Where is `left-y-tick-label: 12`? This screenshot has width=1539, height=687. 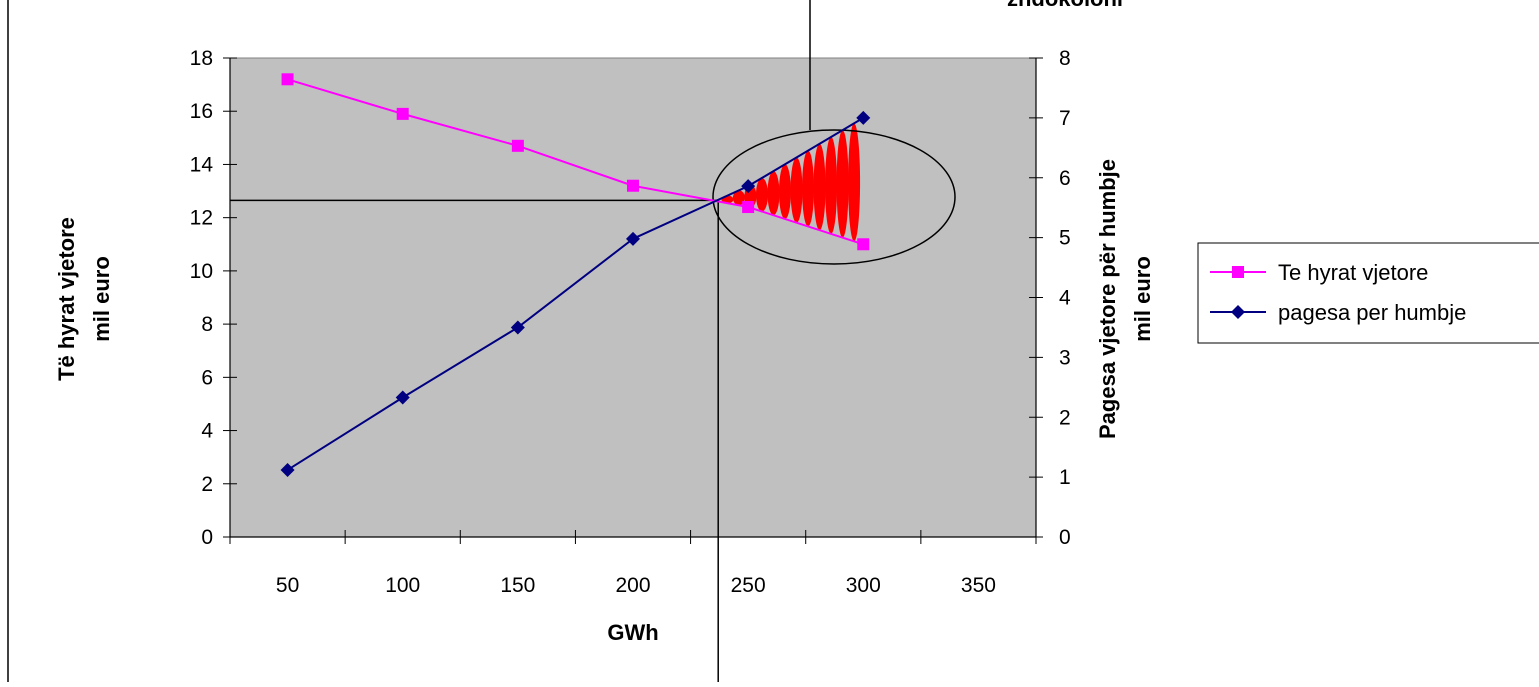 left-y-tick-label: 12 is located at coordinates (201, 218).